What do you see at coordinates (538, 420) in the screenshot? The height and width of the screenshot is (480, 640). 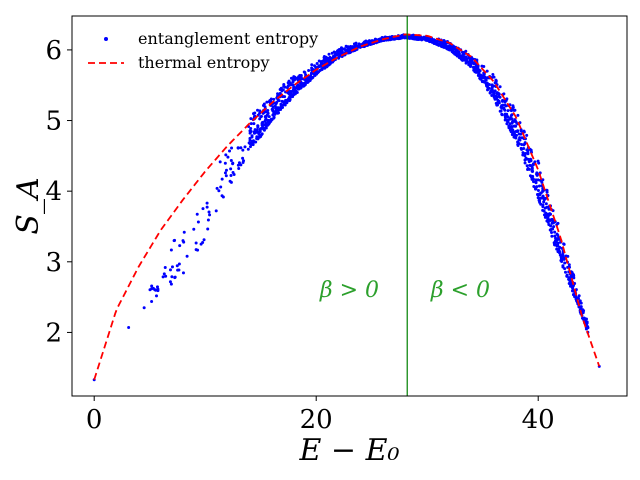 I see `x-tick-label: 40` at bounding box center [538, 420].